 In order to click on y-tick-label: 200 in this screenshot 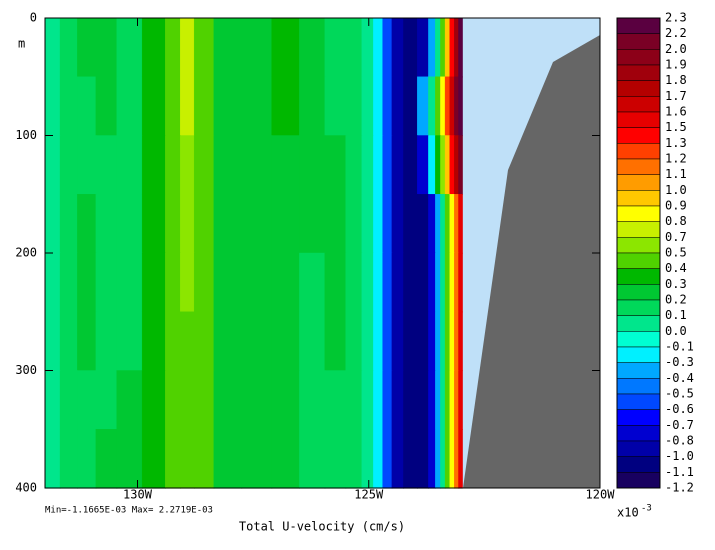, I will do `click(26, 253)`.